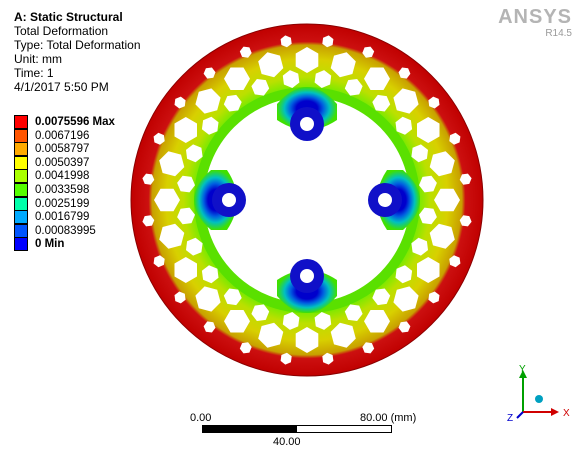 This screenshot has width=580, height=467. What do you see at coordinates (62, 190) in the screenshot?
I see `legend-value: 0.0033598` at bounding box center [62, 190].